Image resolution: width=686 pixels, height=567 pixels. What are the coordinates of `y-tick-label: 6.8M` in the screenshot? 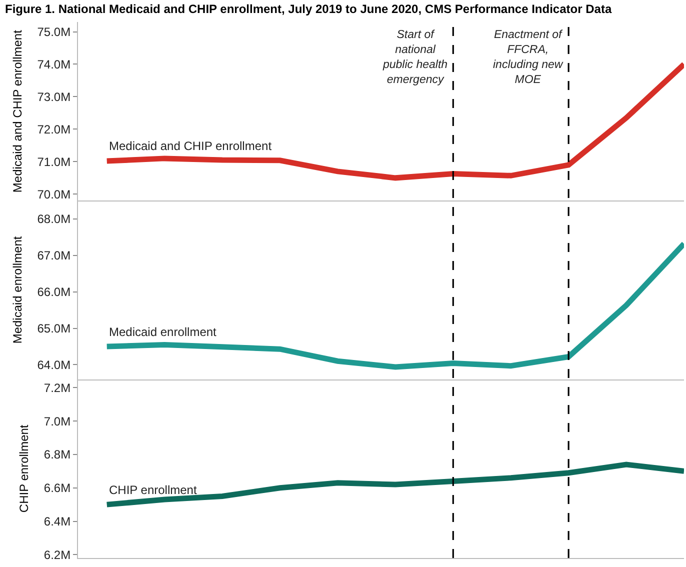 It's located at (57, 455).